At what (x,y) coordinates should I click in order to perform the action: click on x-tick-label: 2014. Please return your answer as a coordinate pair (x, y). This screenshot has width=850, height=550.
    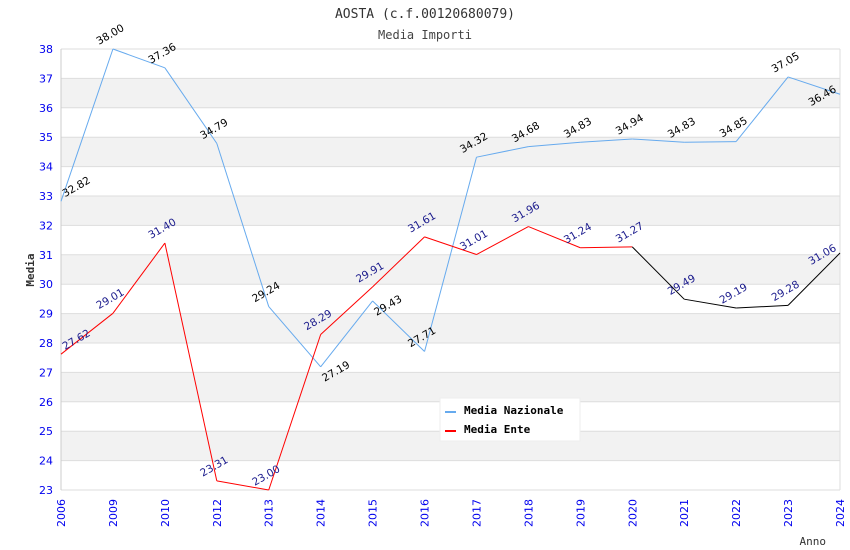
    Looking at the image, I should click on (321, 513).